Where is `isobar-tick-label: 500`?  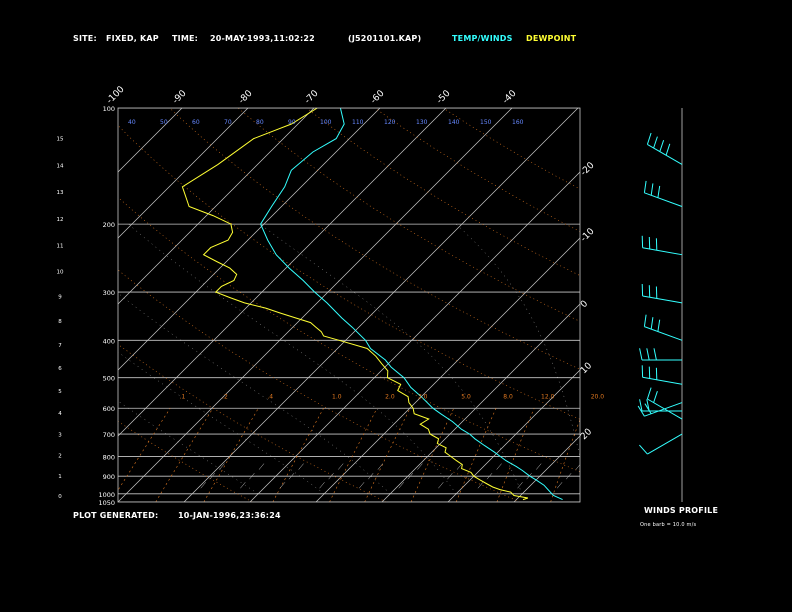
isobar-tick-label: 500 is located at coordinates (109, 379).